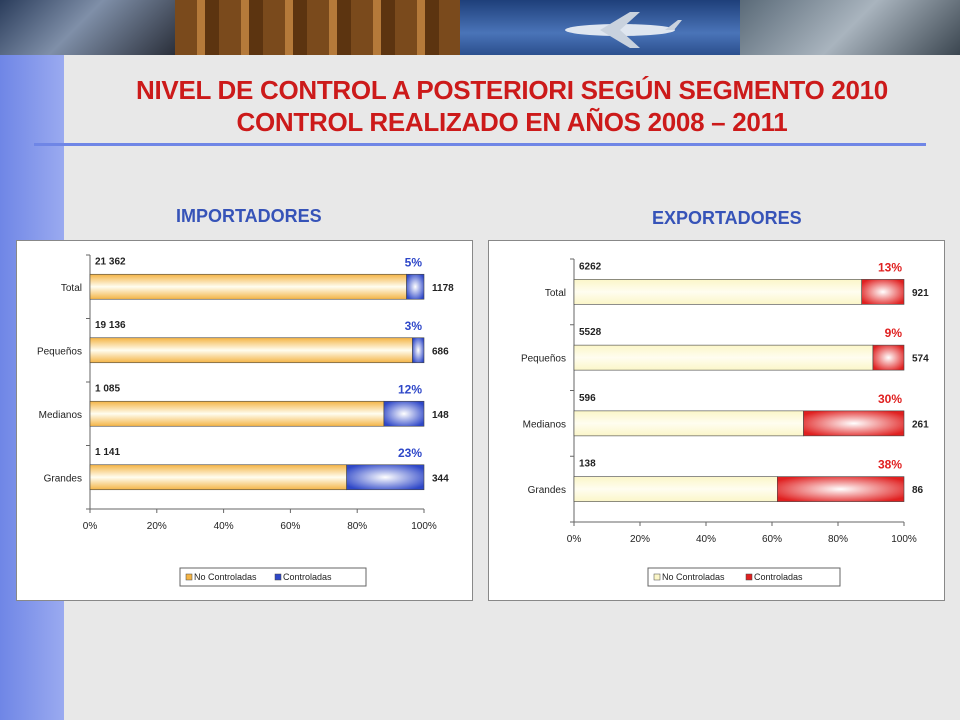 This screenshot has height=720, width=960. Describe the element at coordinates (414, 326) in the screenshot. I see `percent-label: 3%` at that location.